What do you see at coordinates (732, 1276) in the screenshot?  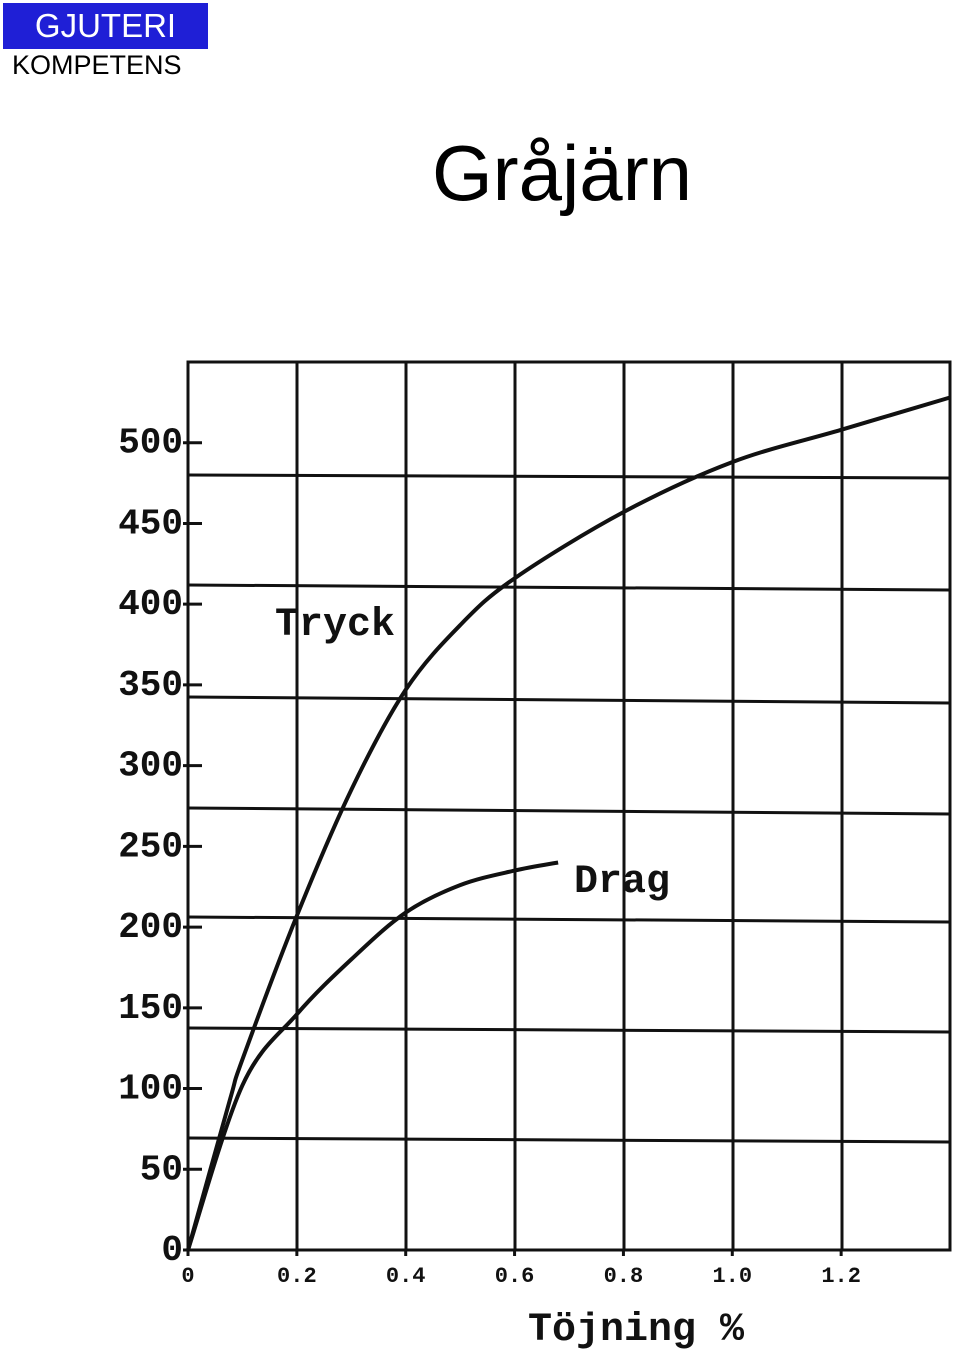 I see `x-tick-label: 1.0` at bounding box center [732, 1276].